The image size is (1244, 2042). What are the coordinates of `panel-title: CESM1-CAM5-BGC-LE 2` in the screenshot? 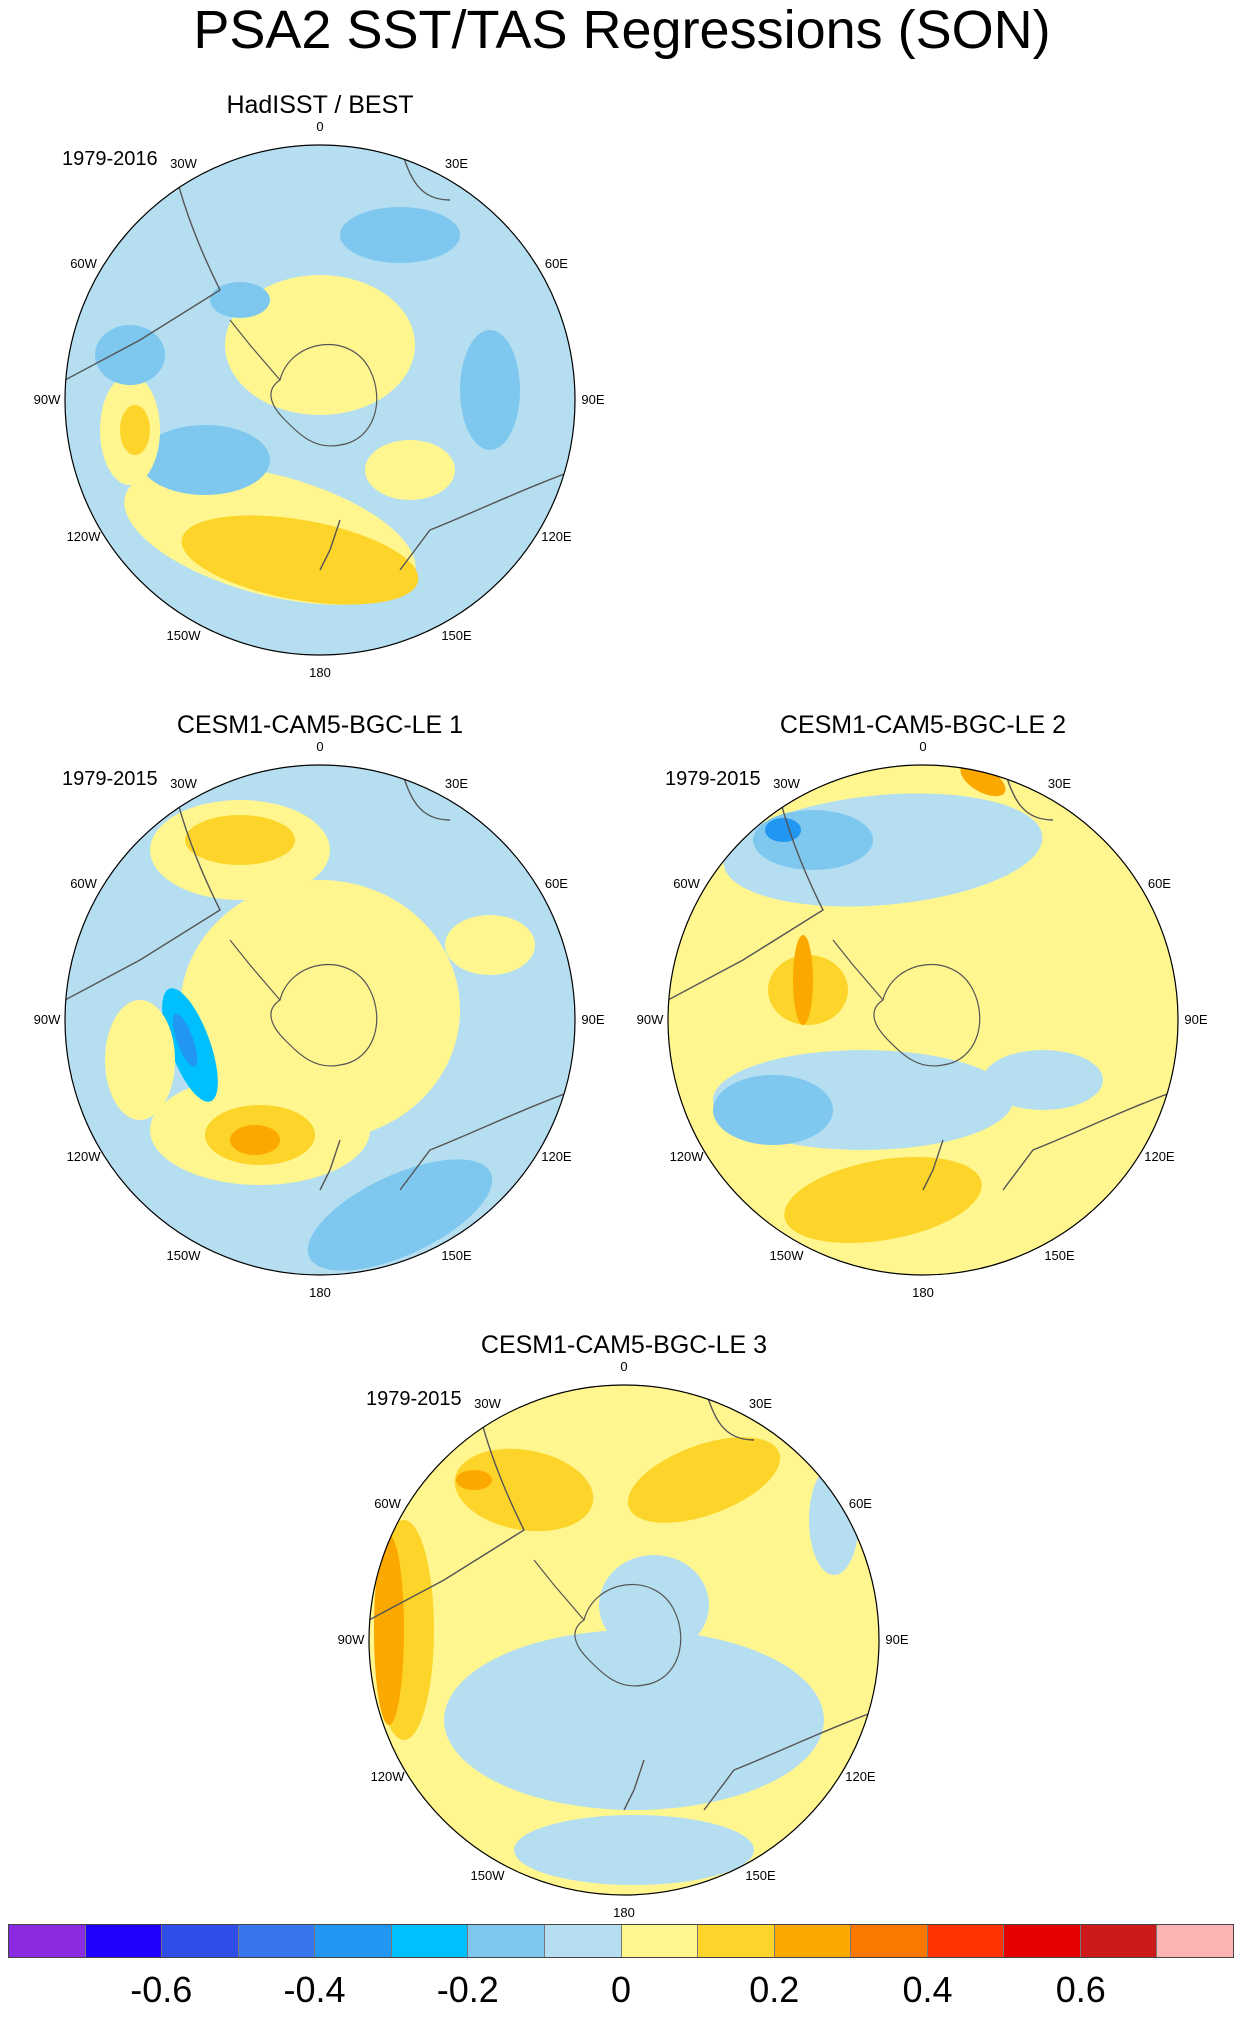 It's located at (923, 725).